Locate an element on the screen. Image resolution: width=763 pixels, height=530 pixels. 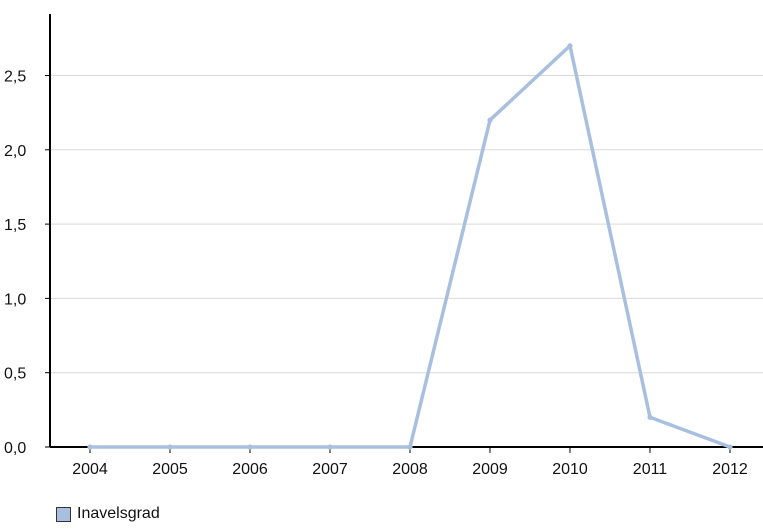
x-tick-label: 2007 is located at coordinates (330, 469).